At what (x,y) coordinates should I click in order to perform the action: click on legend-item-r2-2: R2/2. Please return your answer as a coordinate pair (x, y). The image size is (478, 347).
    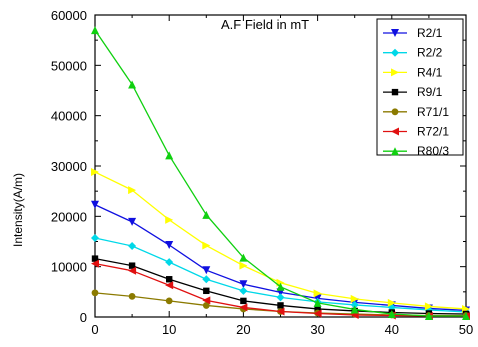
    Looking at the image, I should click on (413, 53).